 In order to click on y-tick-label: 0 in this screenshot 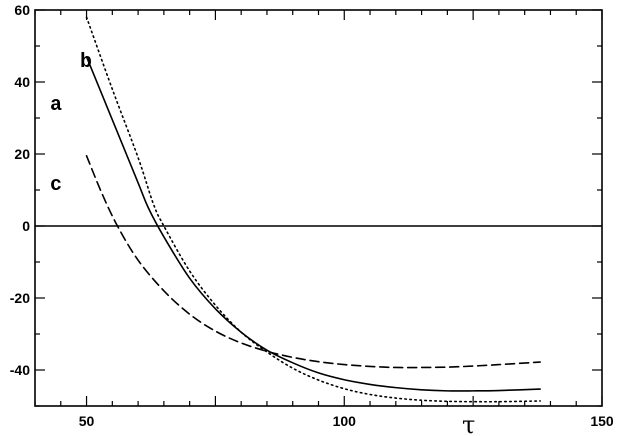, I will do `click(26, 226)`.